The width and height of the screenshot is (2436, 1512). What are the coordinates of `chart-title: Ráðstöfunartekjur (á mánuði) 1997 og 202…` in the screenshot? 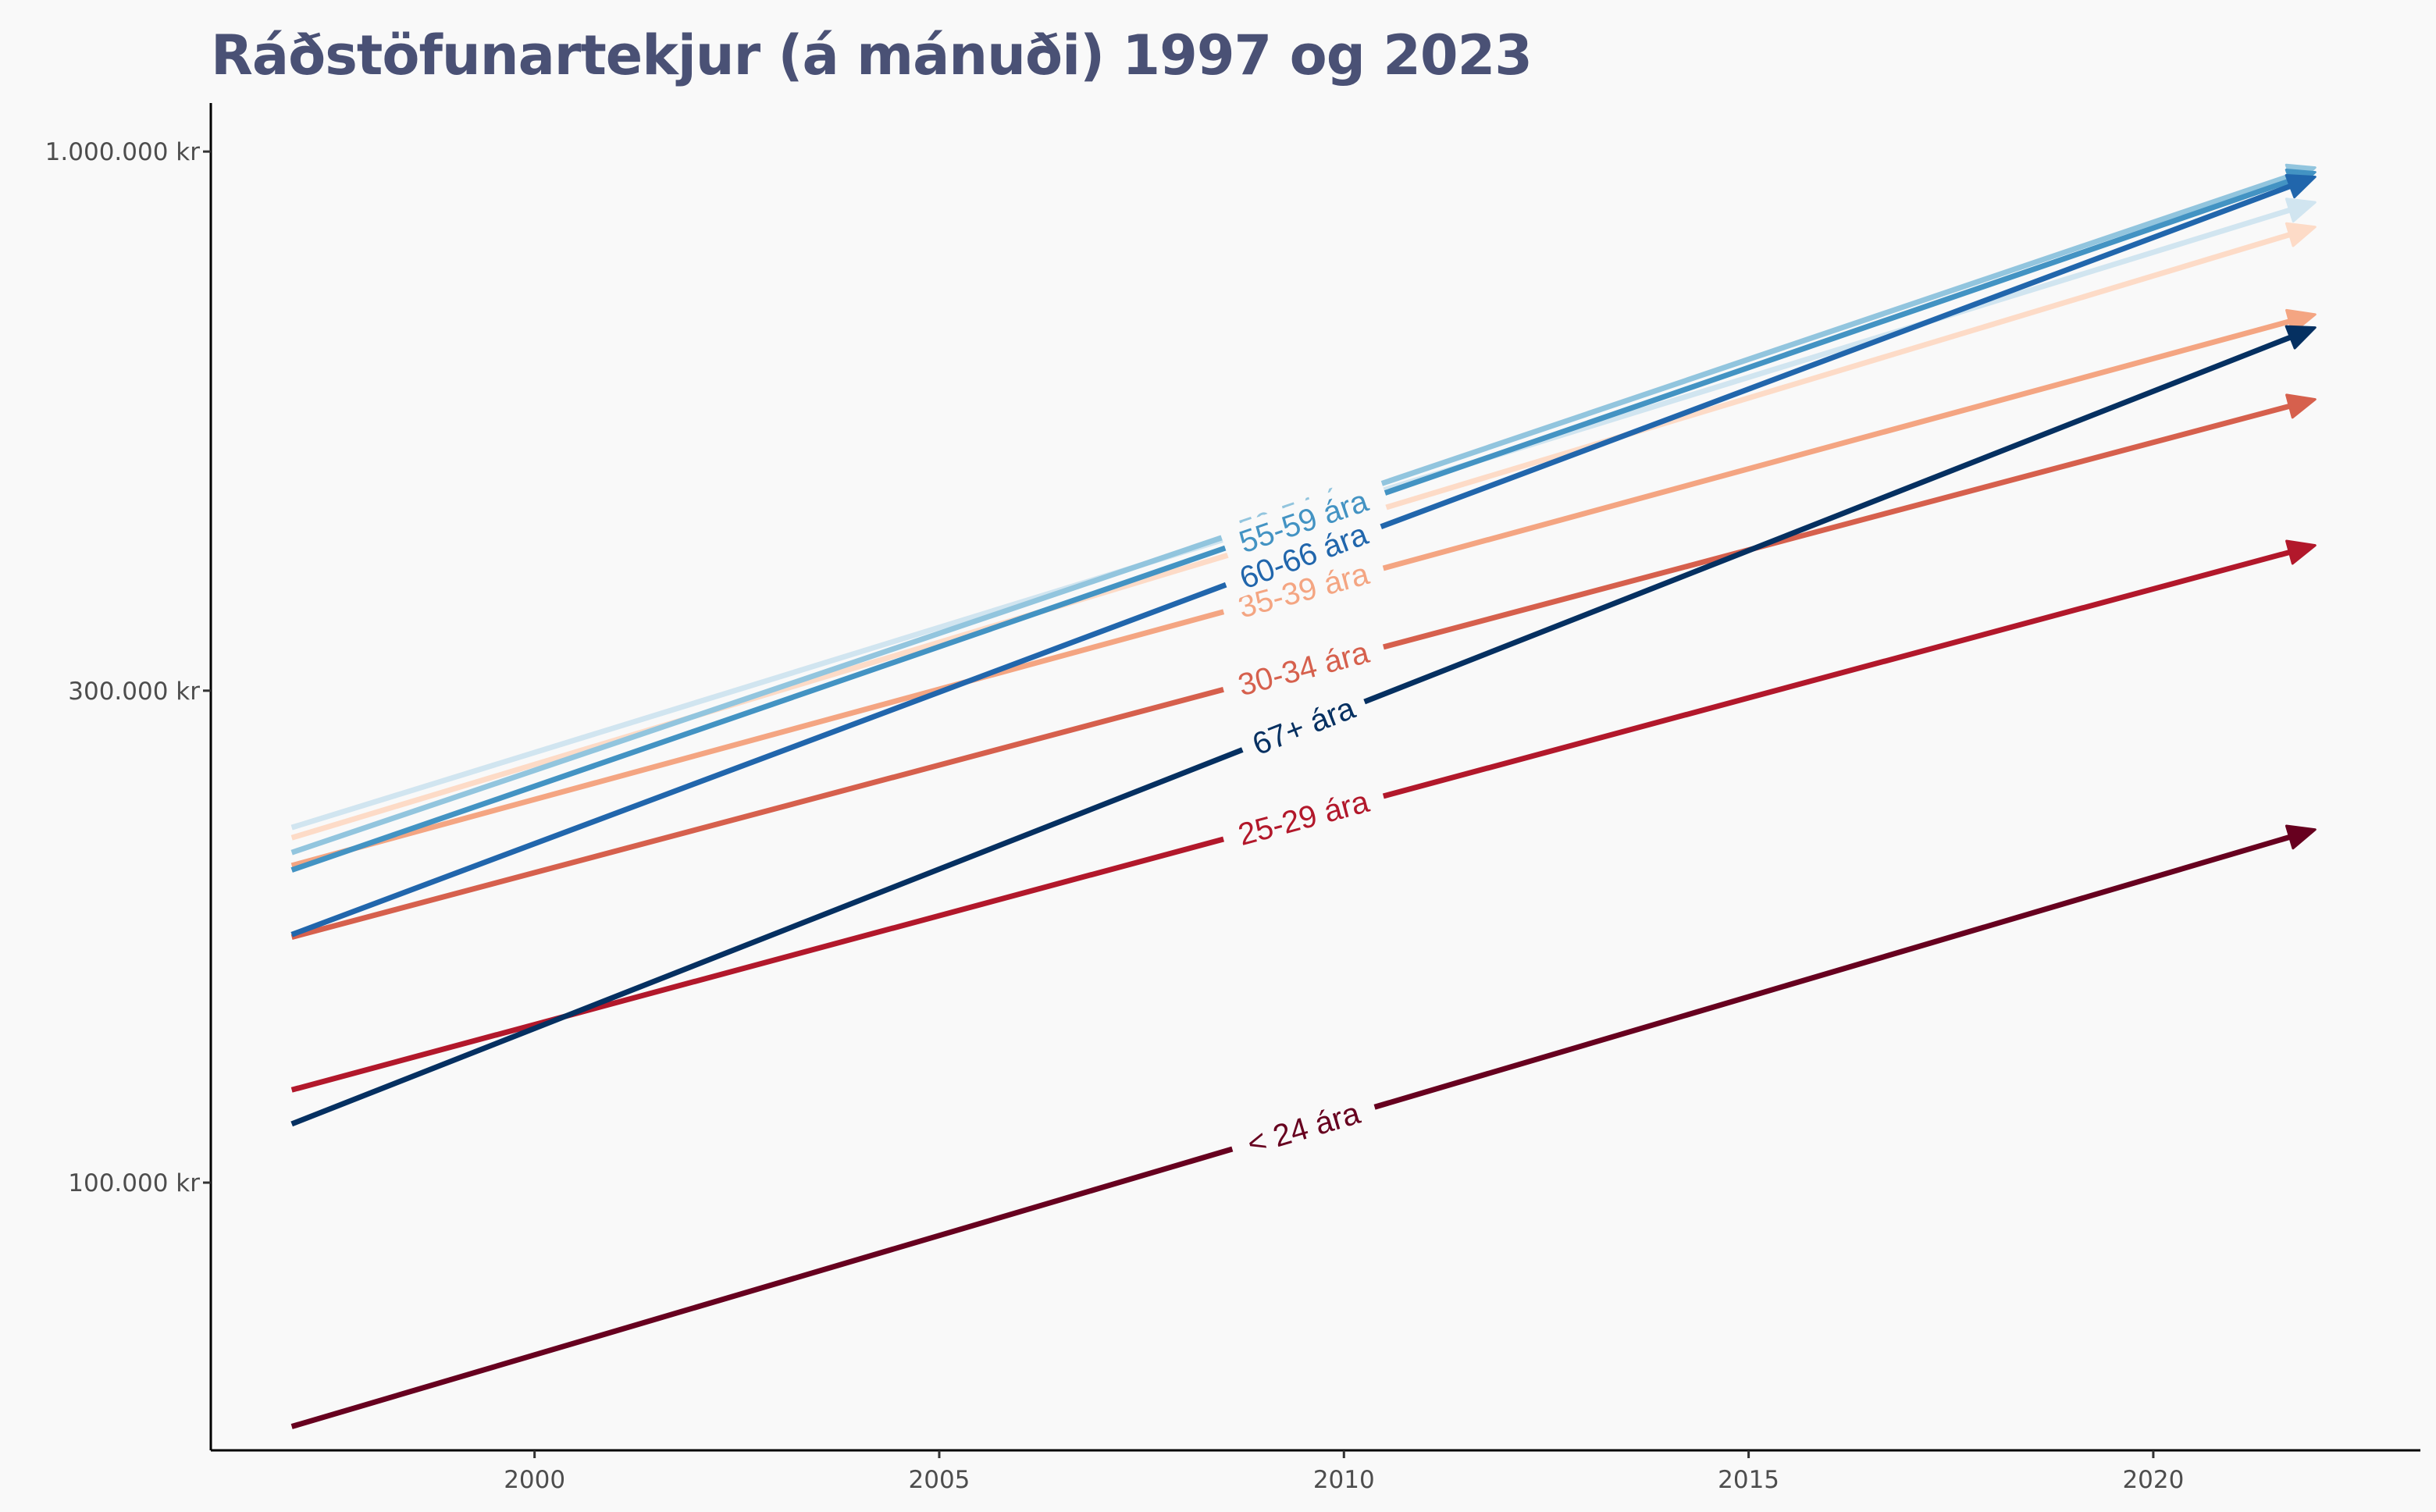 It's located at (872, 55).